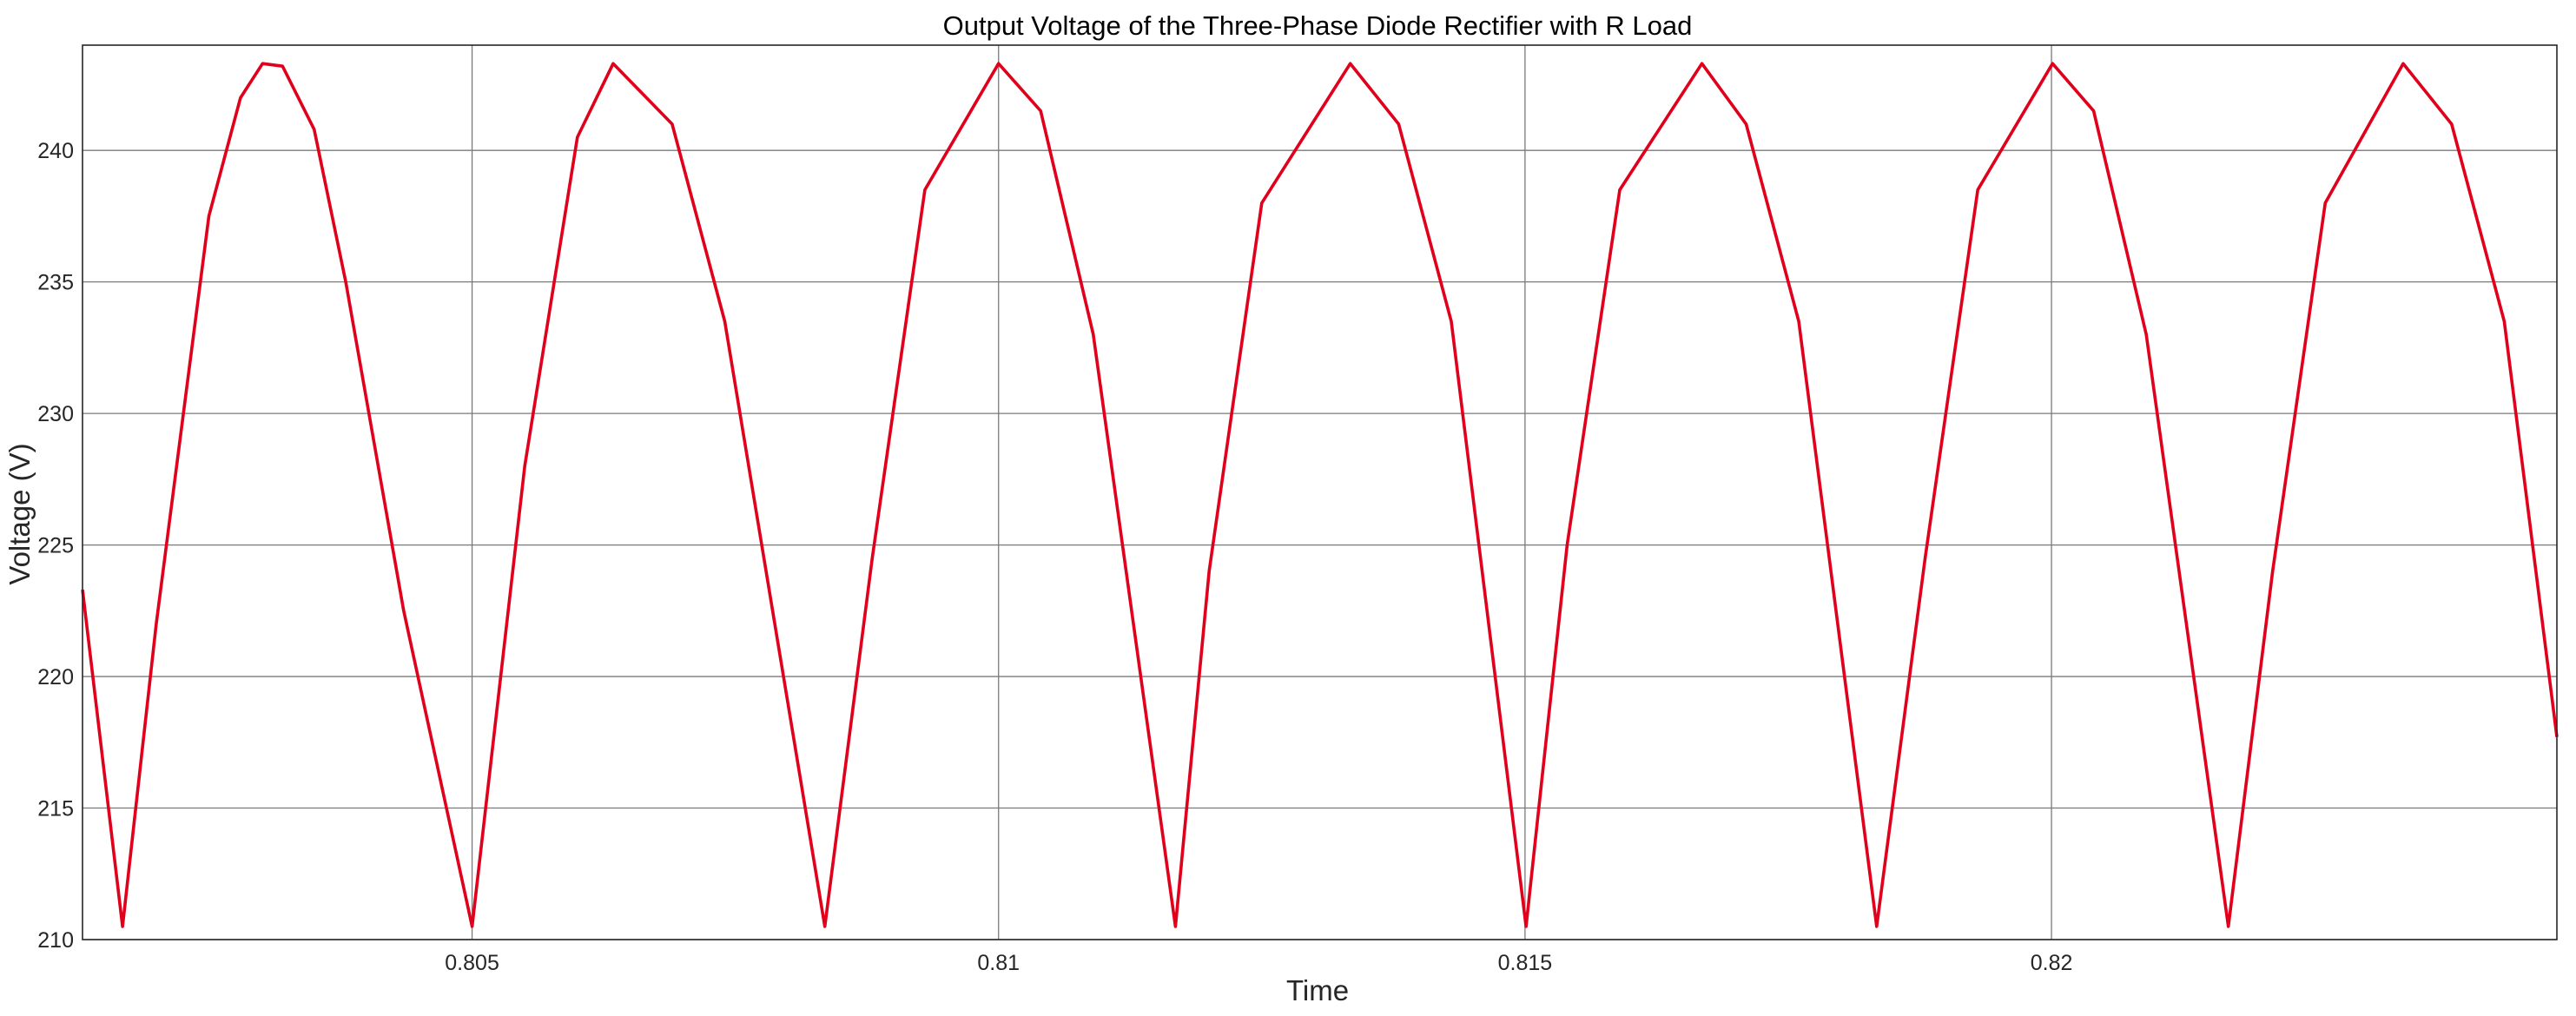  I want to click on y-tick-labels: 210 215 220 225 230 235 240, so click(56, 546).